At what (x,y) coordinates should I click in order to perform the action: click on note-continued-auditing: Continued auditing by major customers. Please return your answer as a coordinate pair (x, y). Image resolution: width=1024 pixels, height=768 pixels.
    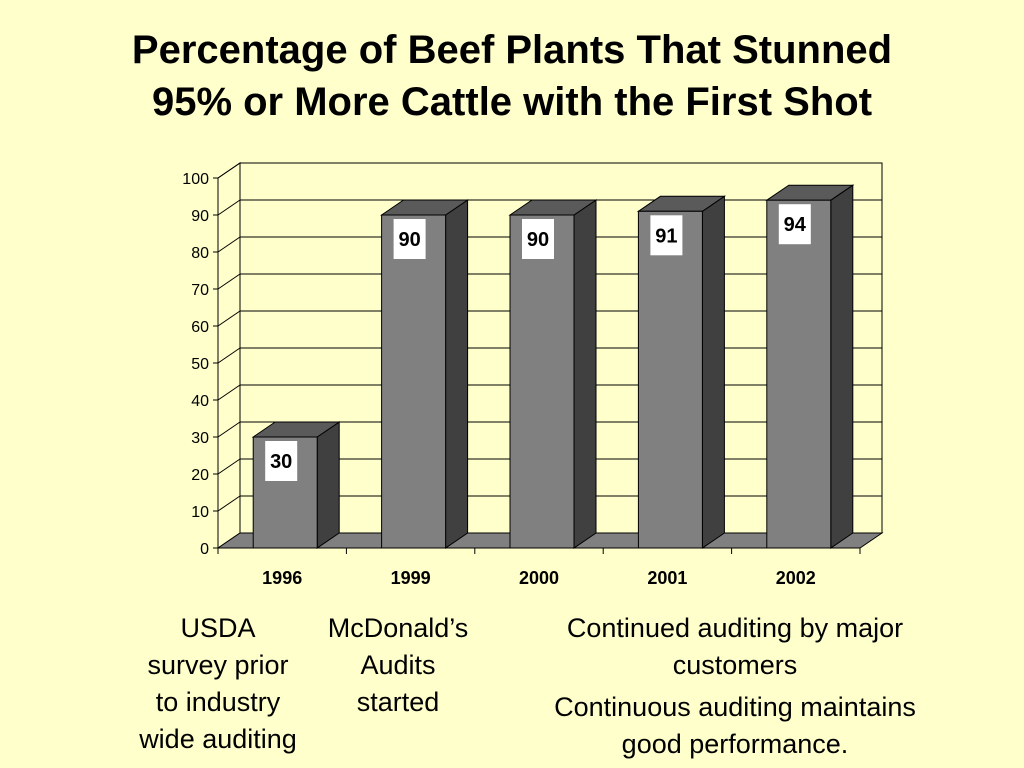
    Looking at the image, I should click on (735, 647).